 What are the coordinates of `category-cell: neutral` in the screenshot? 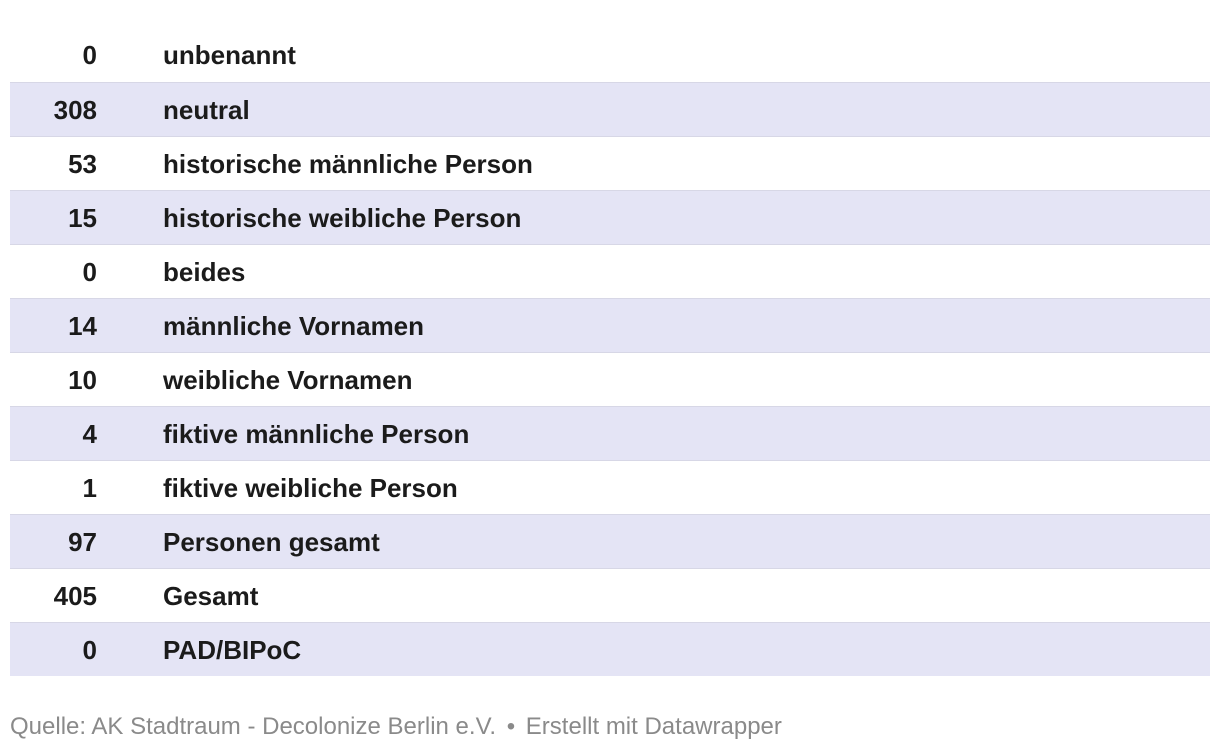 It's located at (206, 109).